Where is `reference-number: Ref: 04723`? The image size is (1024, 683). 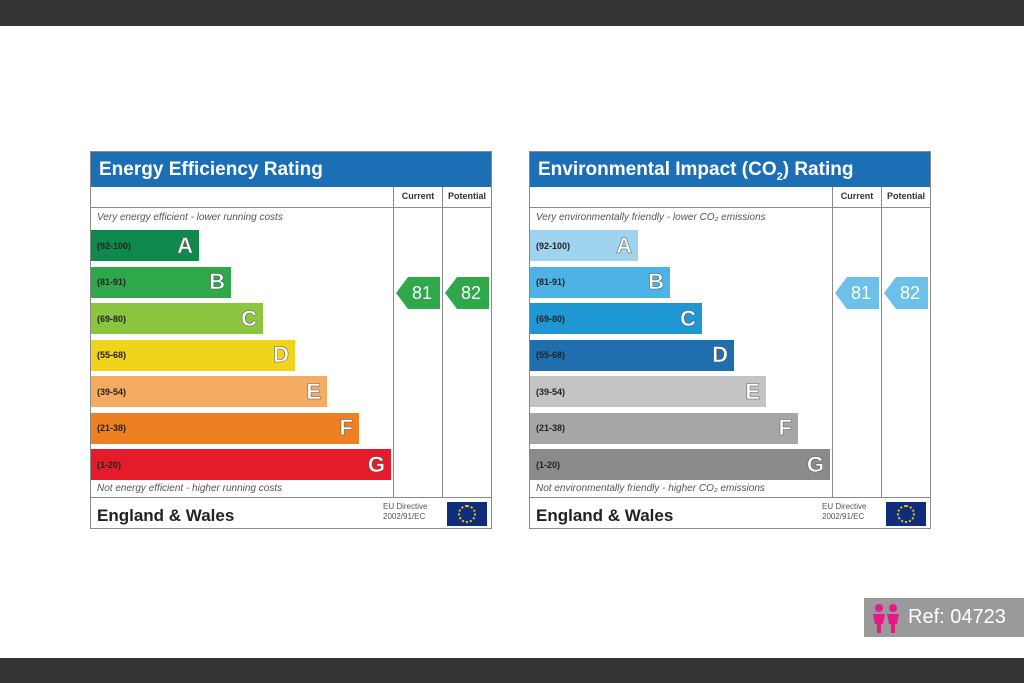
reference-number: Ref: 04723 is located at coordinates (957, 617).